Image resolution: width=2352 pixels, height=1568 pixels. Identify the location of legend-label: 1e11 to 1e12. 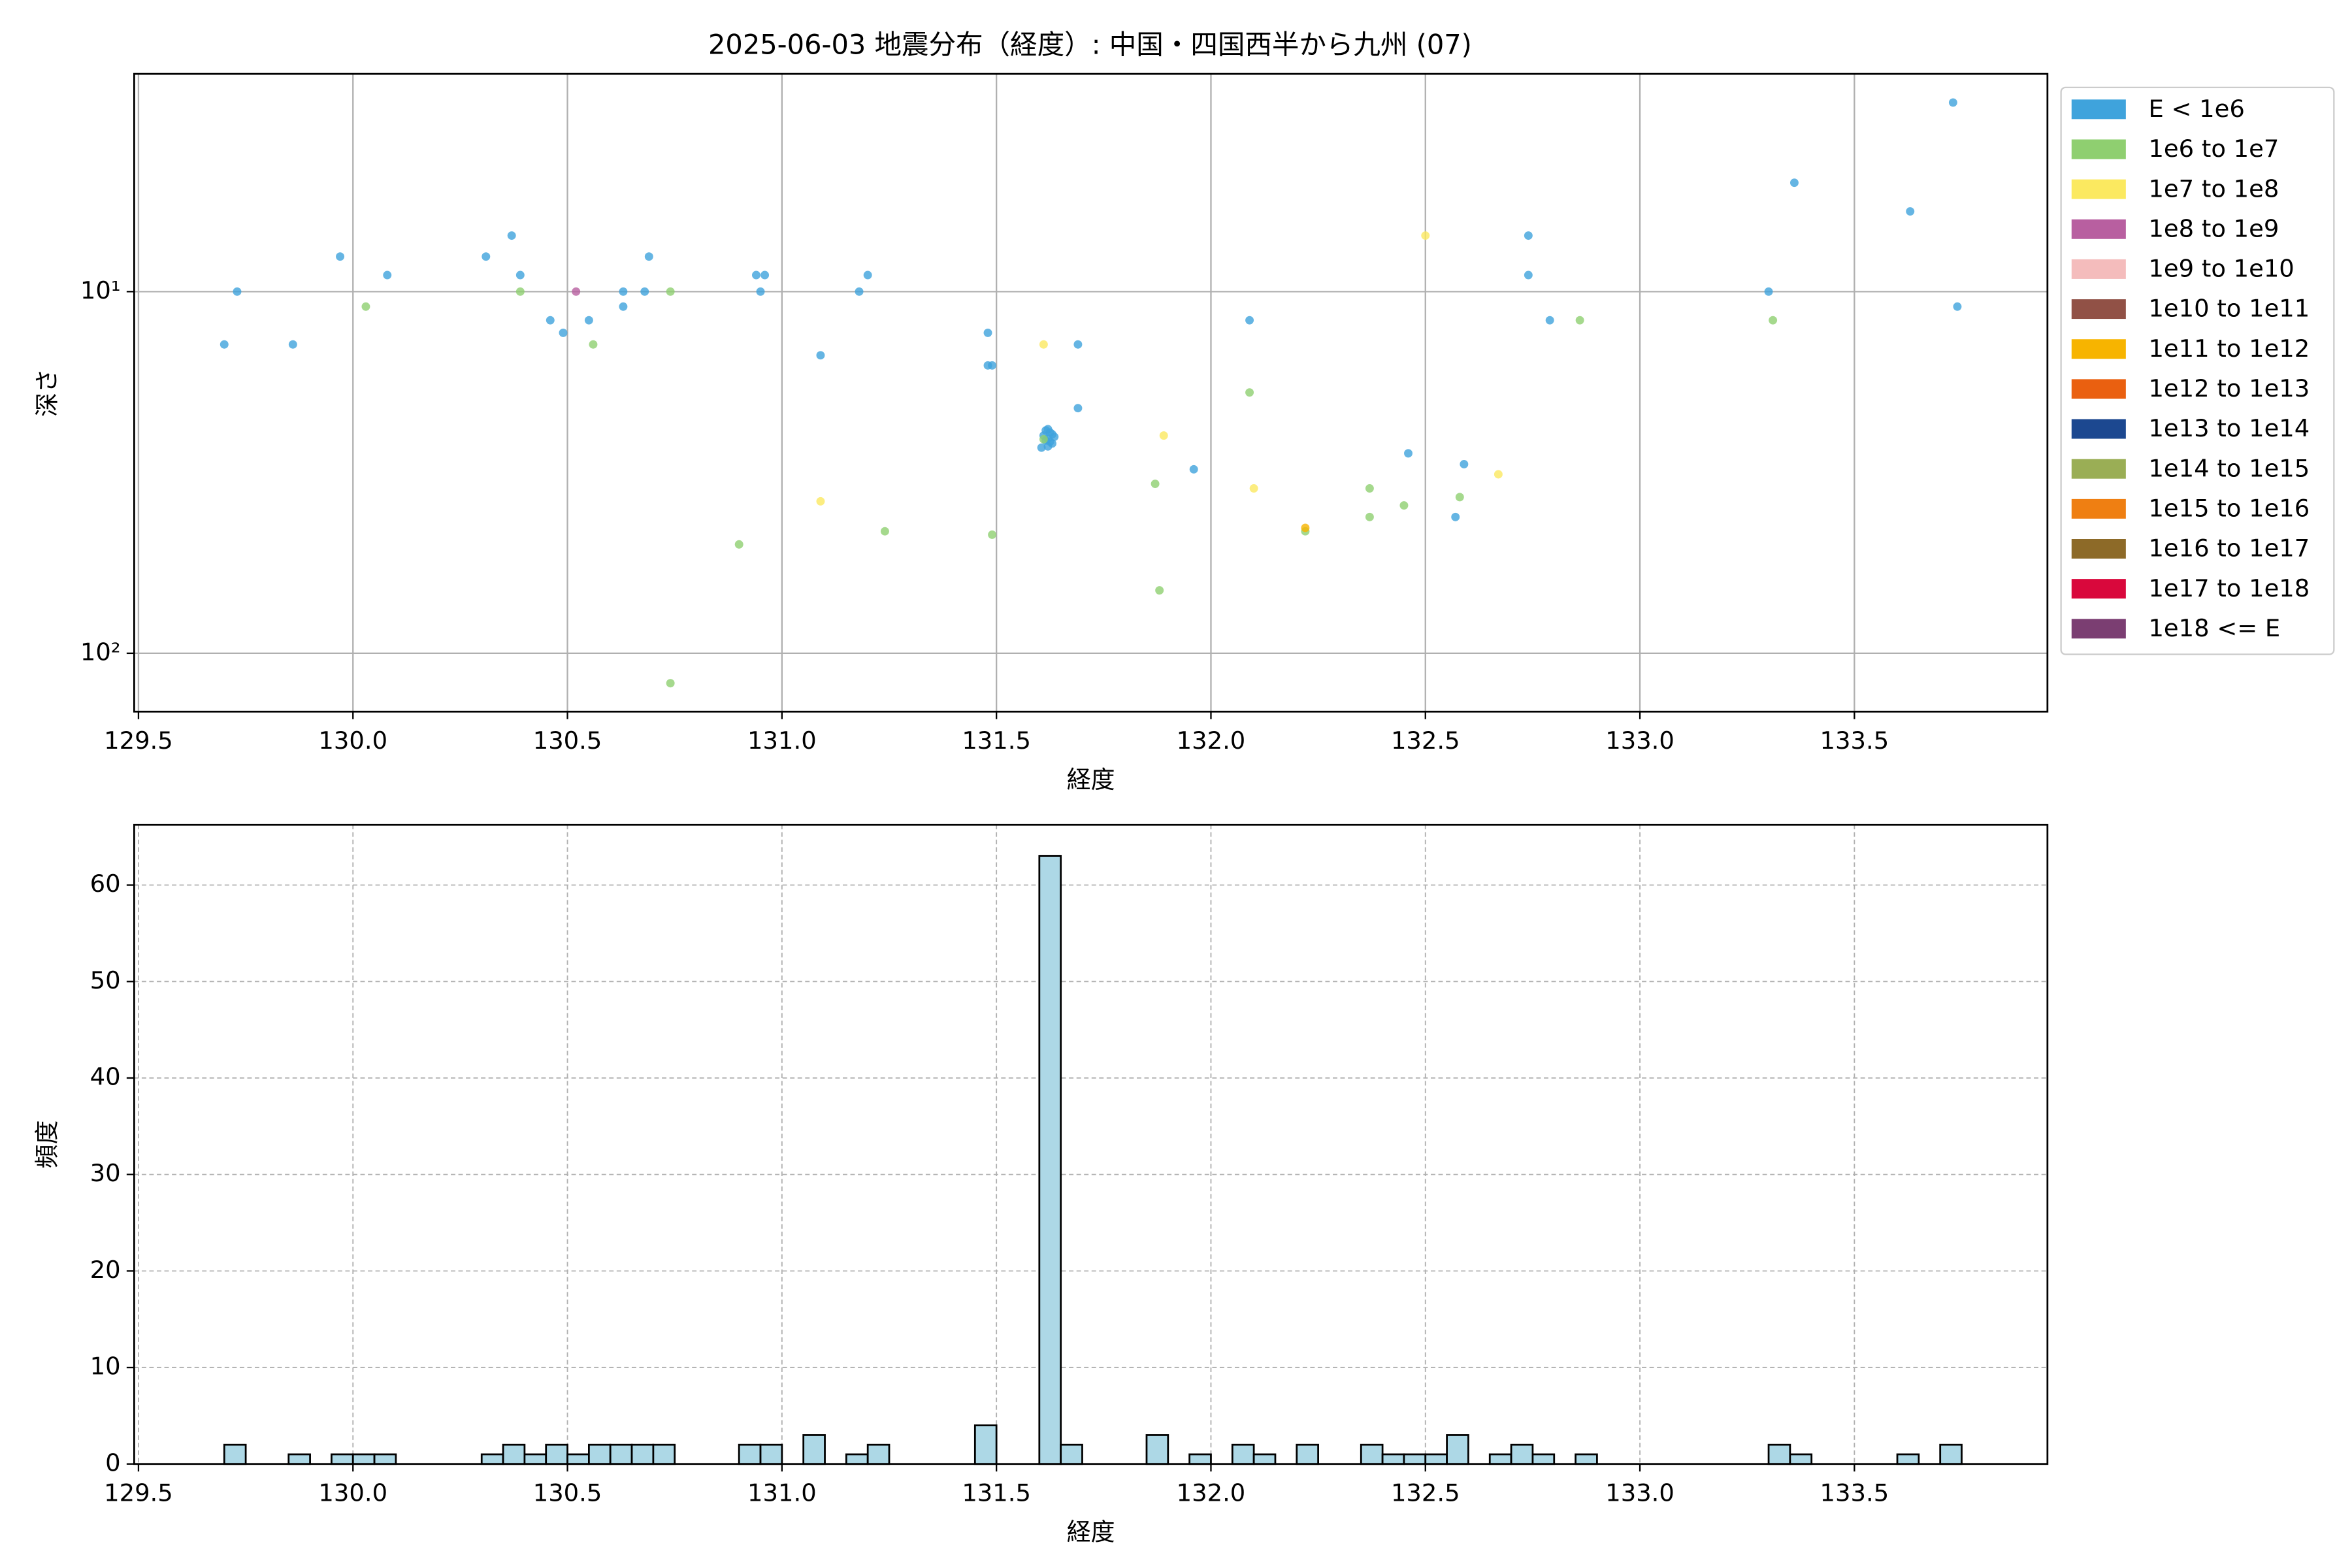
(2229, 349).